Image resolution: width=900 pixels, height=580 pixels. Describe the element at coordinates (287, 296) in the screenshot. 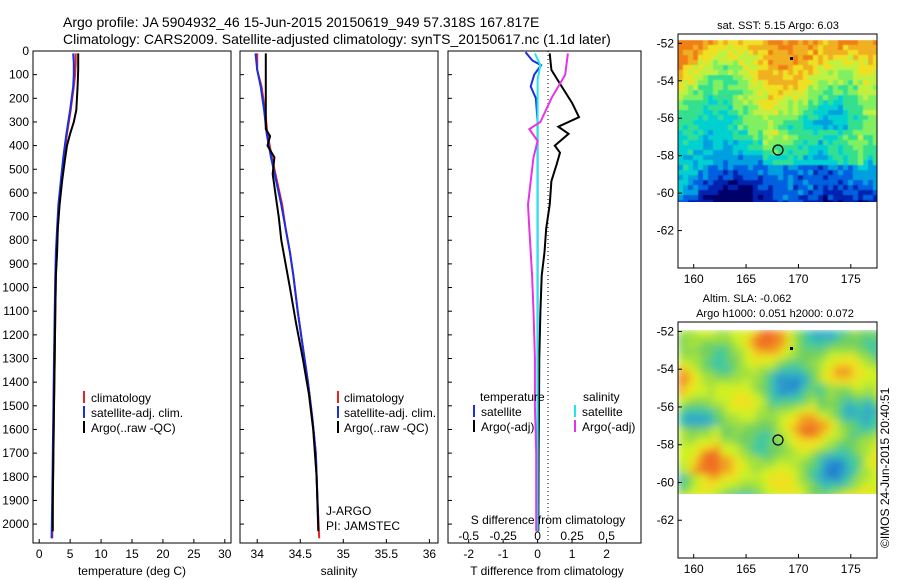

I see `salinity-profiles` at that location.